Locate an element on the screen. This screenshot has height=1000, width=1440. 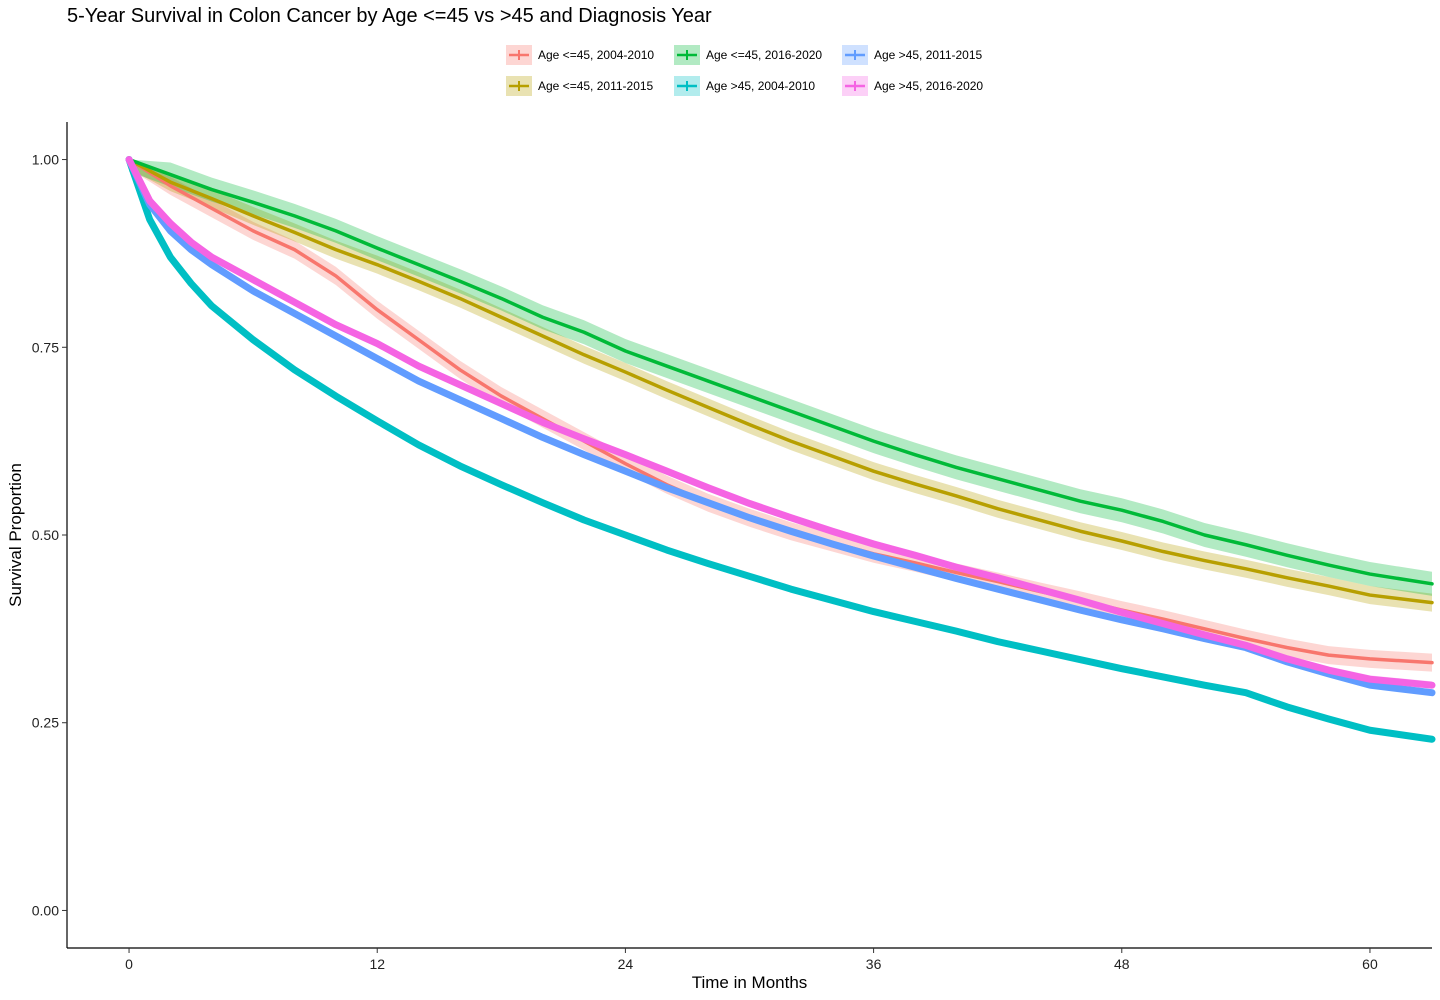
y-axis-title: Survival Proportion is located at coordinates (15, 535).